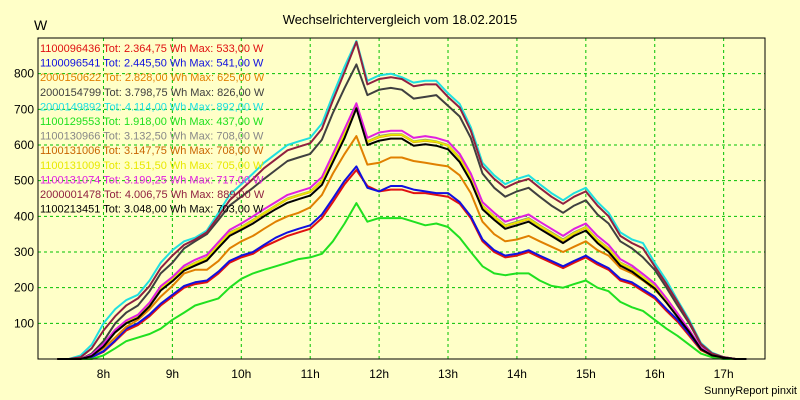 This screenshot has width=800, height=400. Describe the element at coordinates (24, 181) in the screenshot. I see `y-tick-label: 500` at that location.